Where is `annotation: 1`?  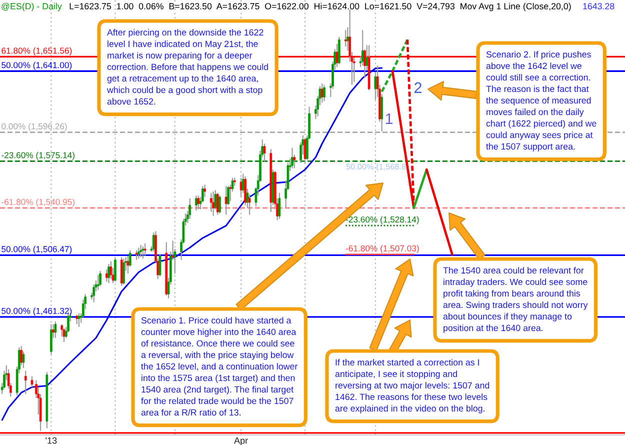
annotation: 1 is located at coordinates (389, 118).